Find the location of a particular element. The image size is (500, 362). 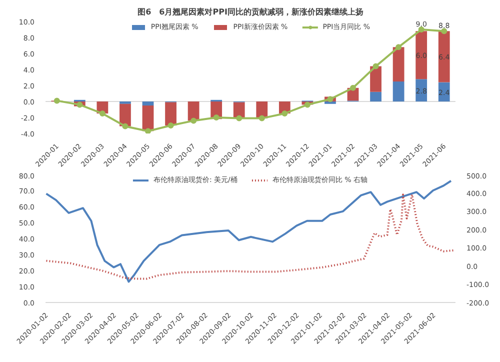

chart-title: 图6 6月翘尾因素对PPI同比的贡献减弱，新涨价因素继续上扬 is located at coordinates (251, 11).